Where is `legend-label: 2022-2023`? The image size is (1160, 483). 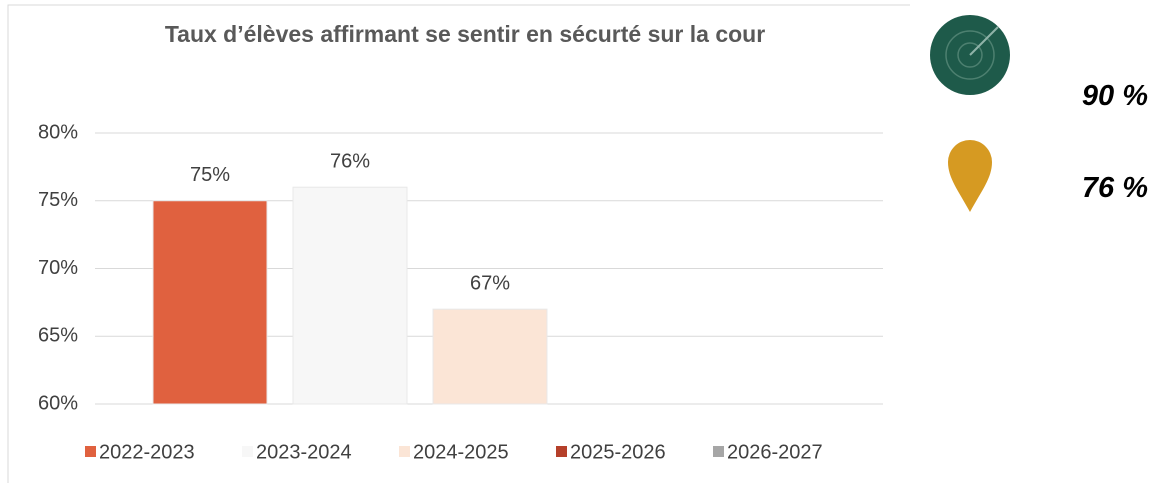 legend-label: 2022-2023 is located at coordinates (147, 452).